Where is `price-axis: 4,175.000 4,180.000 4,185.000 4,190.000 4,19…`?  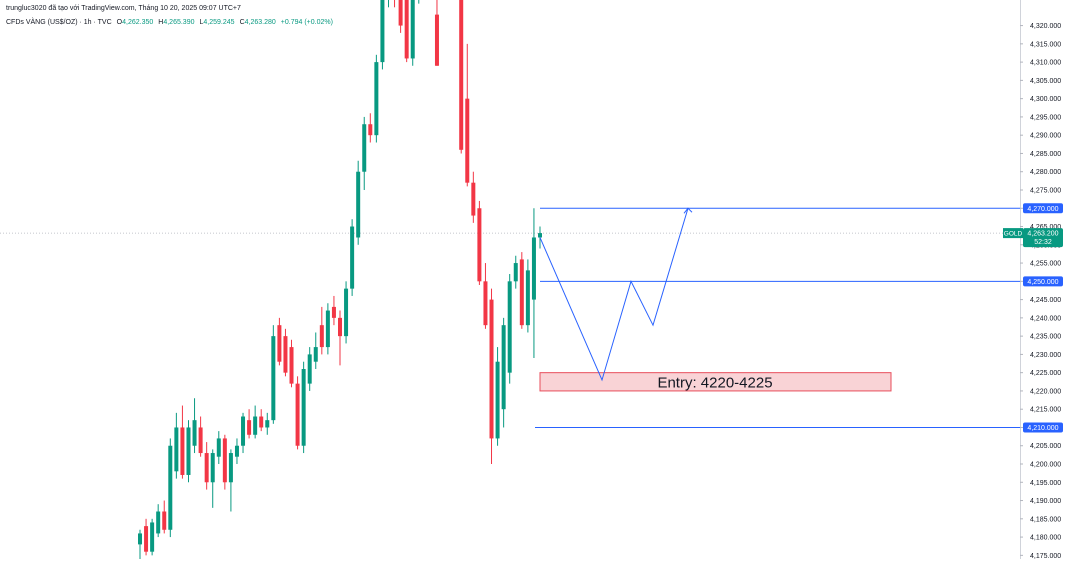
price-axis: 4,175.000 4,180.000 4,185.000 4,190.000 4,19… is located at coordinates (1041, 291).